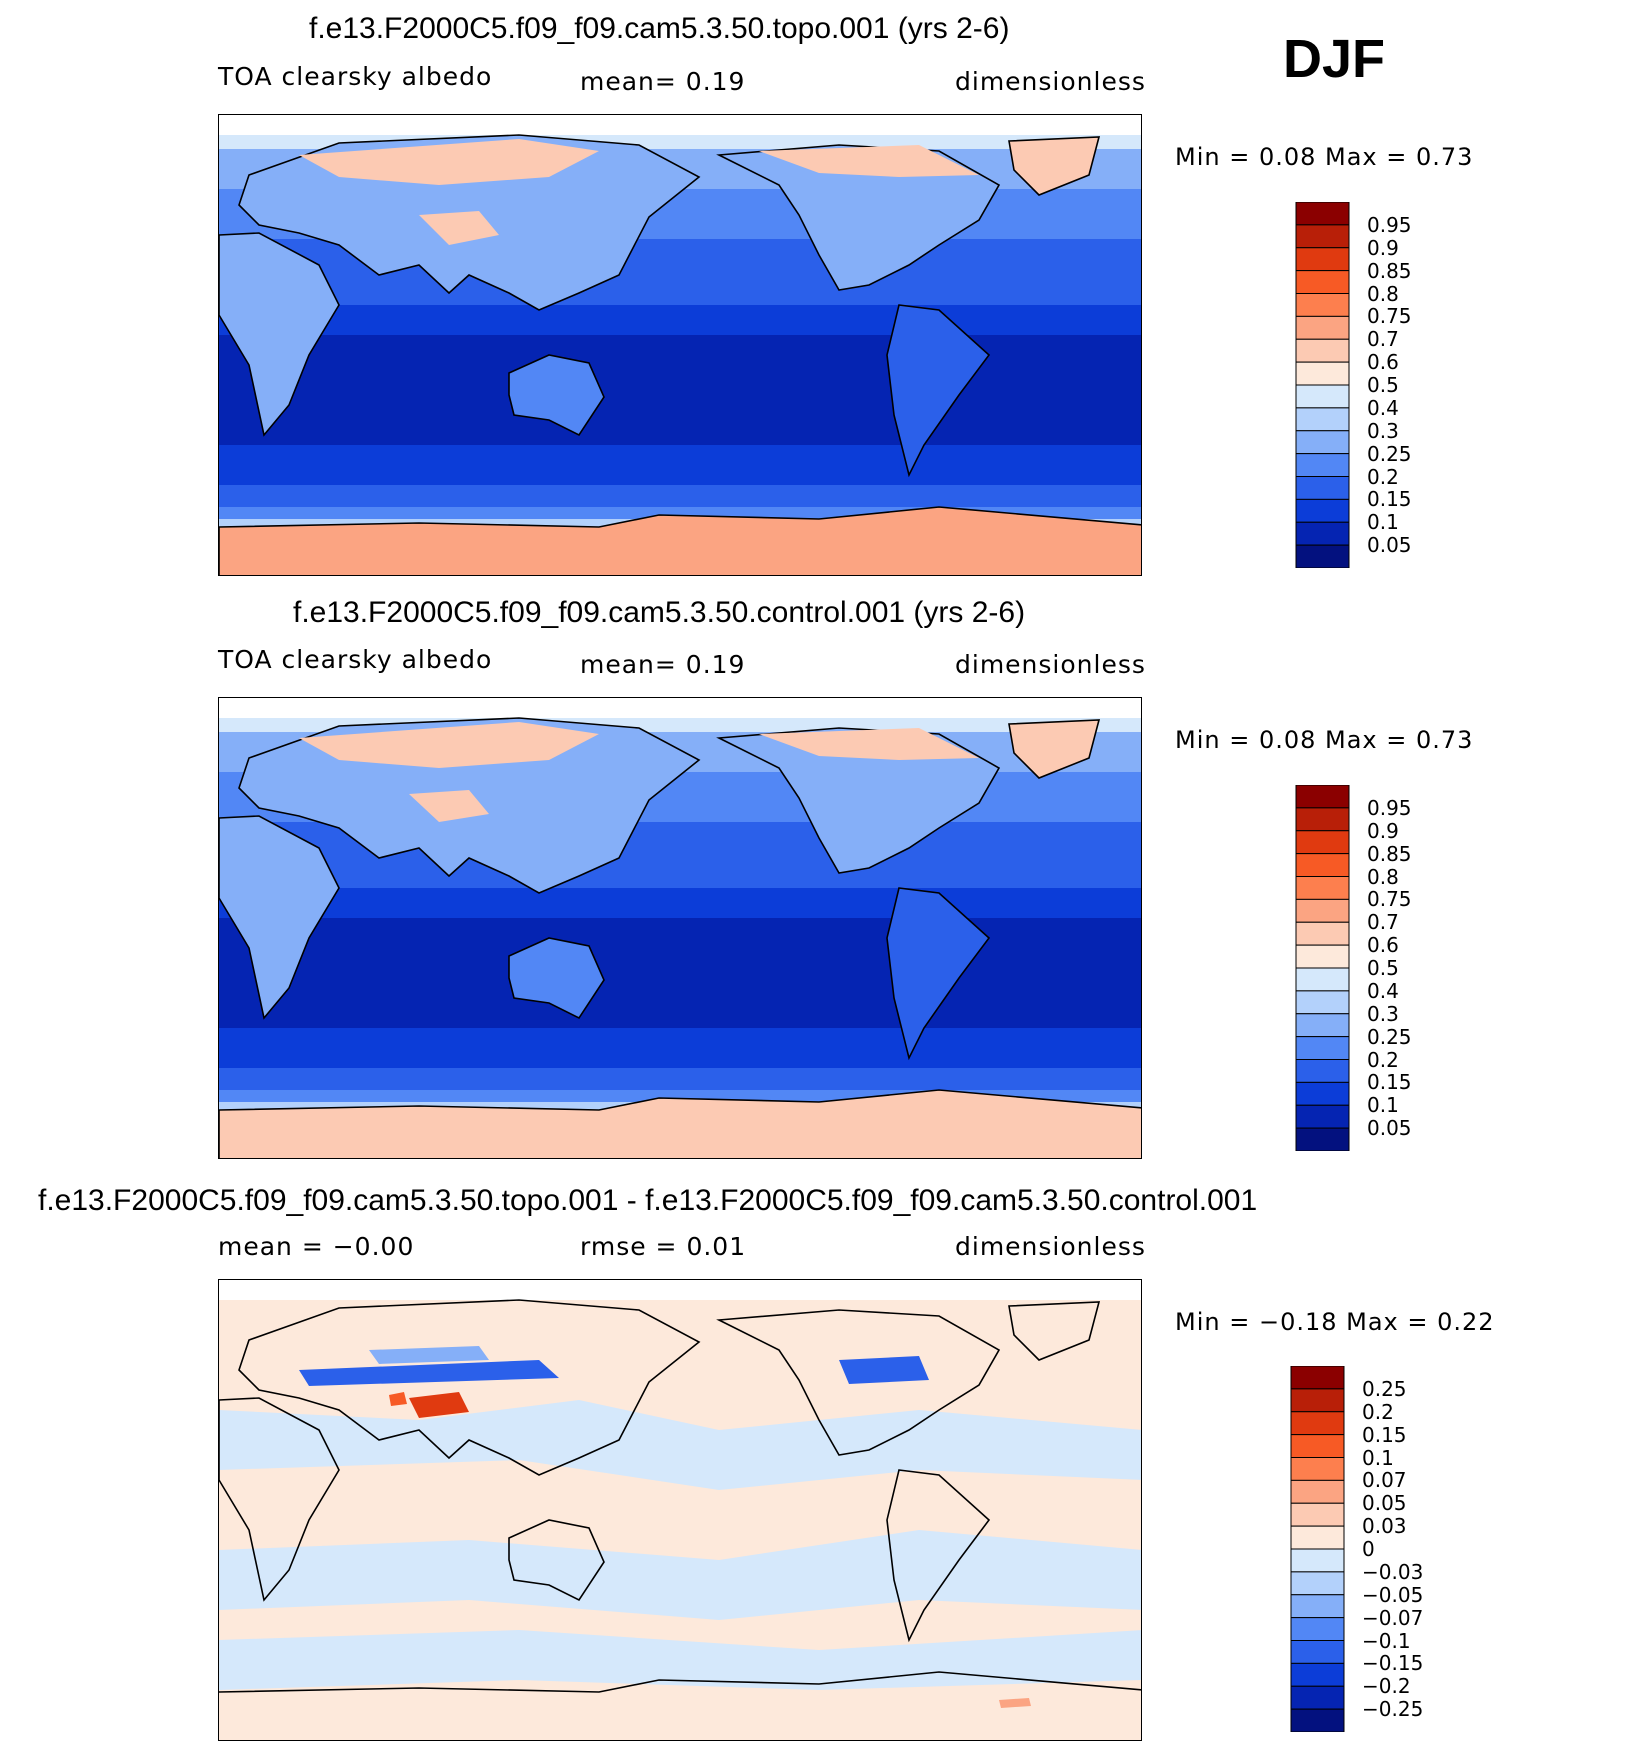  I want to click on rmse-label: rmse = 0.01, so click(663, 1246).